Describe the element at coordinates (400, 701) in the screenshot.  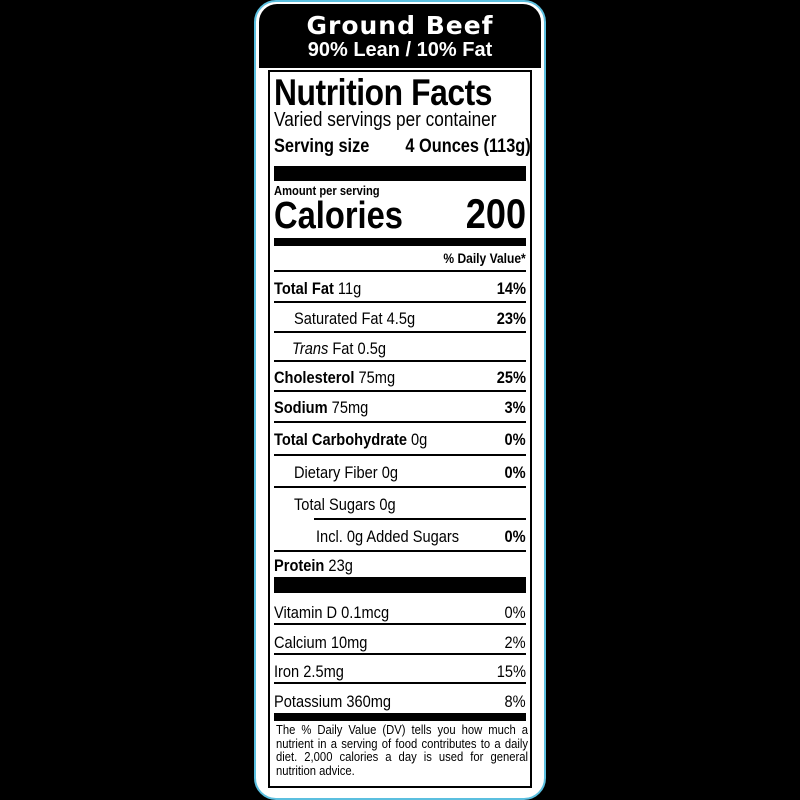
I see `vitamin-row: Potassium 360mg 8%` at that location.